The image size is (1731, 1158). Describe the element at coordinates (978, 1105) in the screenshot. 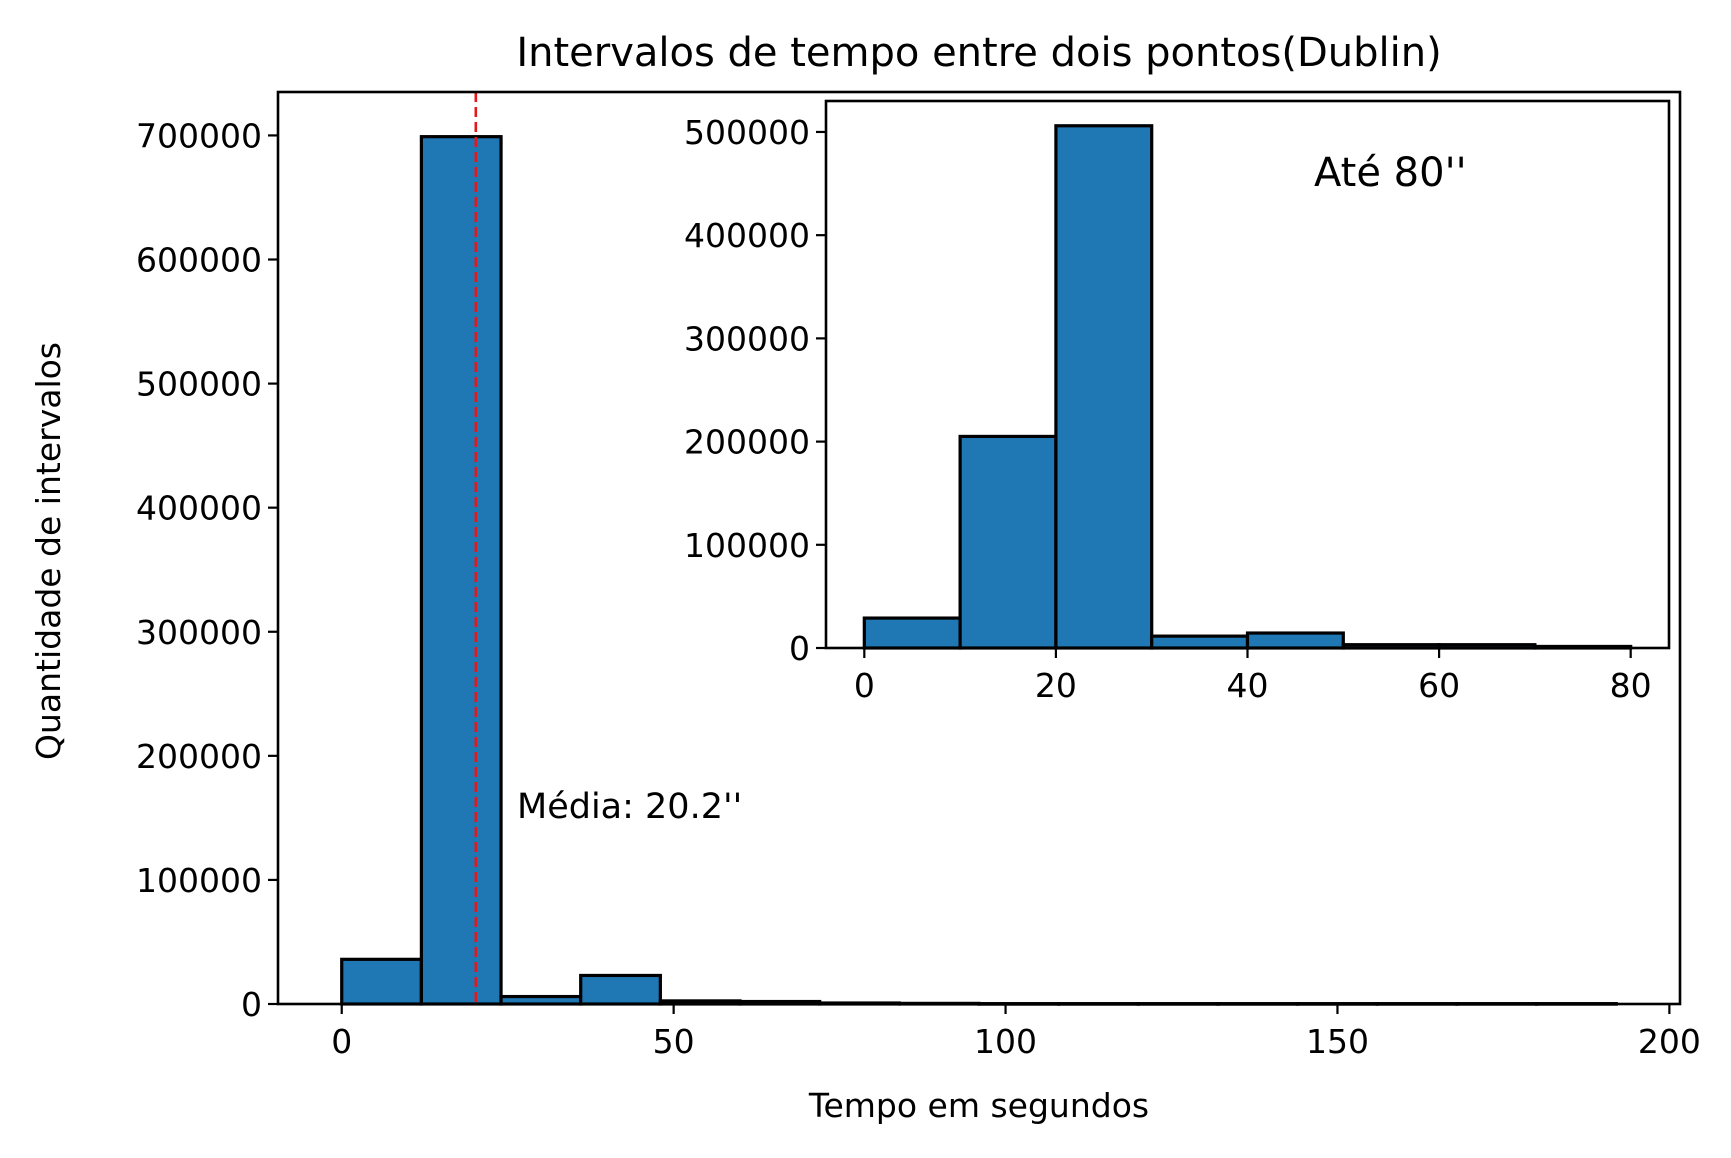

I see `x-axis-label: Tempo em segundos` at that location.